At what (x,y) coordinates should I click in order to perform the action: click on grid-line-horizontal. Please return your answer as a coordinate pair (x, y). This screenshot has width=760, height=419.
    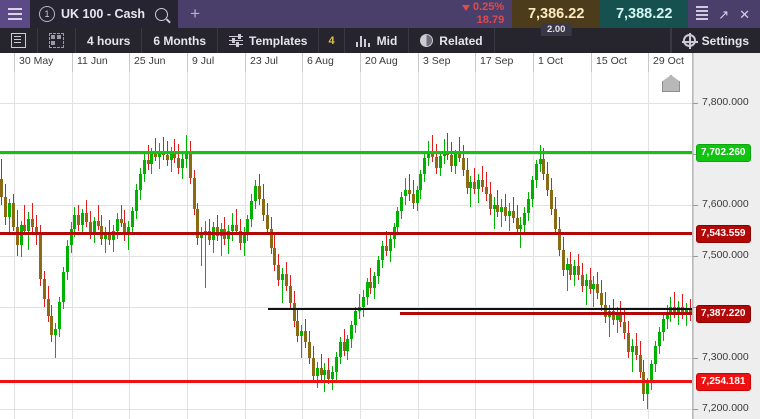
    Looking at the image, I should click on (346, 154).